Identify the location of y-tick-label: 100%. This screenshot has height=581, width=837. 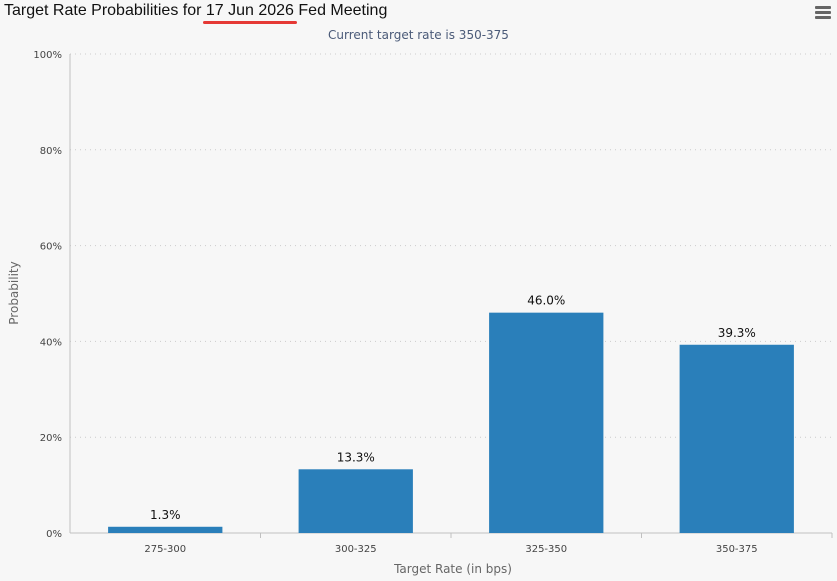
(47, 55).